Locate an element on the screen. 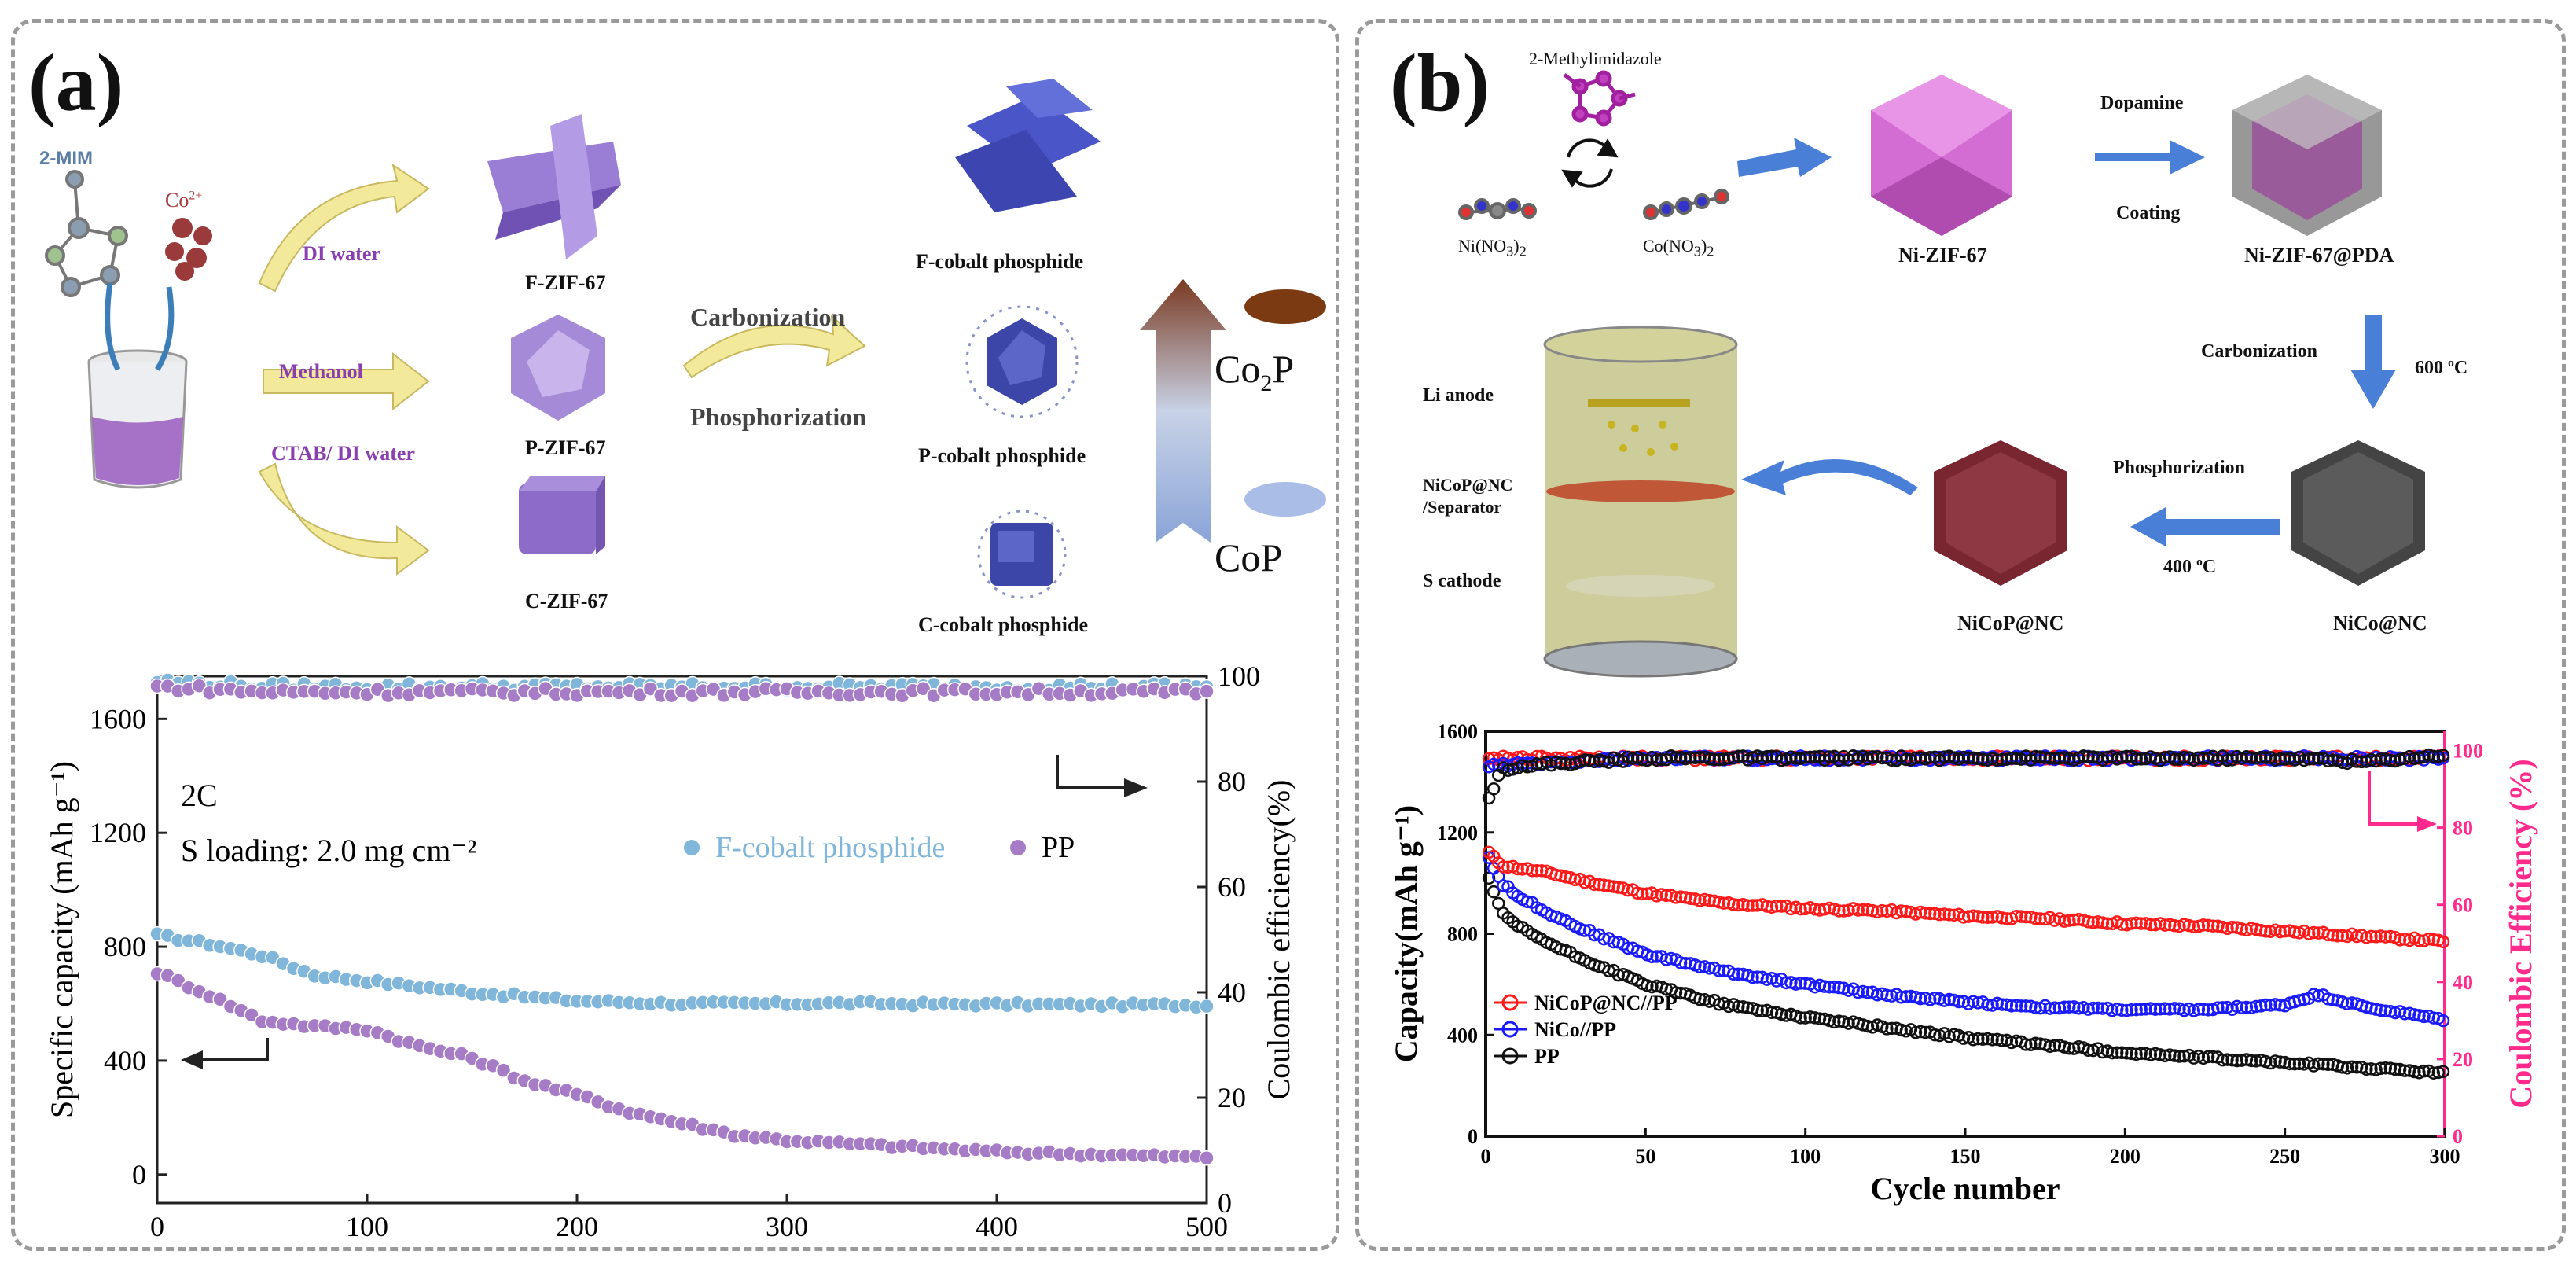 This screenshot has width=2576, height=1262. label-ni-zif-67-pda: Ni-ZIF-67@PDA is located at coordinates (2319, 255).